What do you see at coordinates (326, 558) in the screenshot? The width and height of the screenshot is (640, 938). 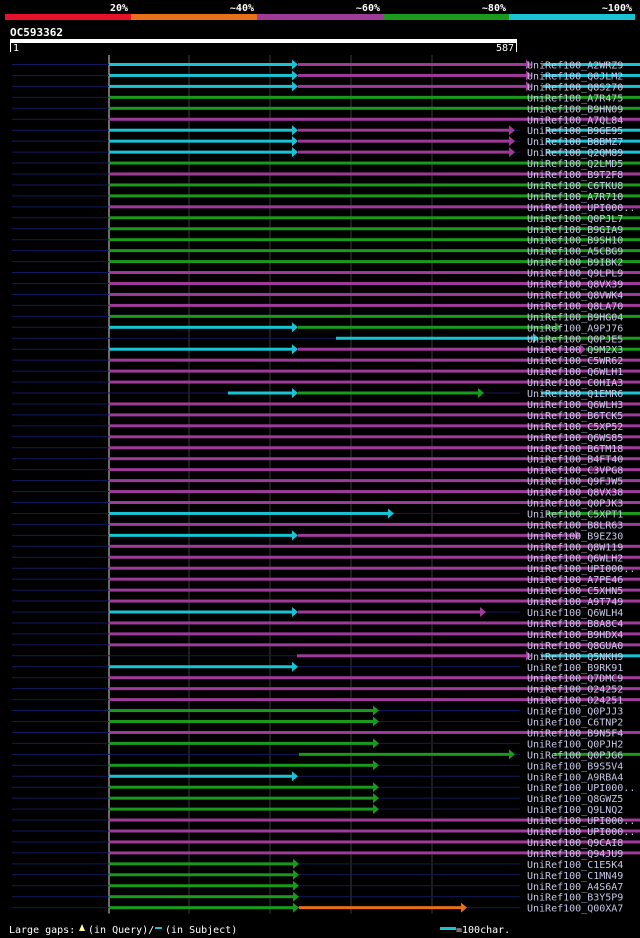 I see `hit-row: UniRef100_Q6WLH2` at bounding box center [326, 558].